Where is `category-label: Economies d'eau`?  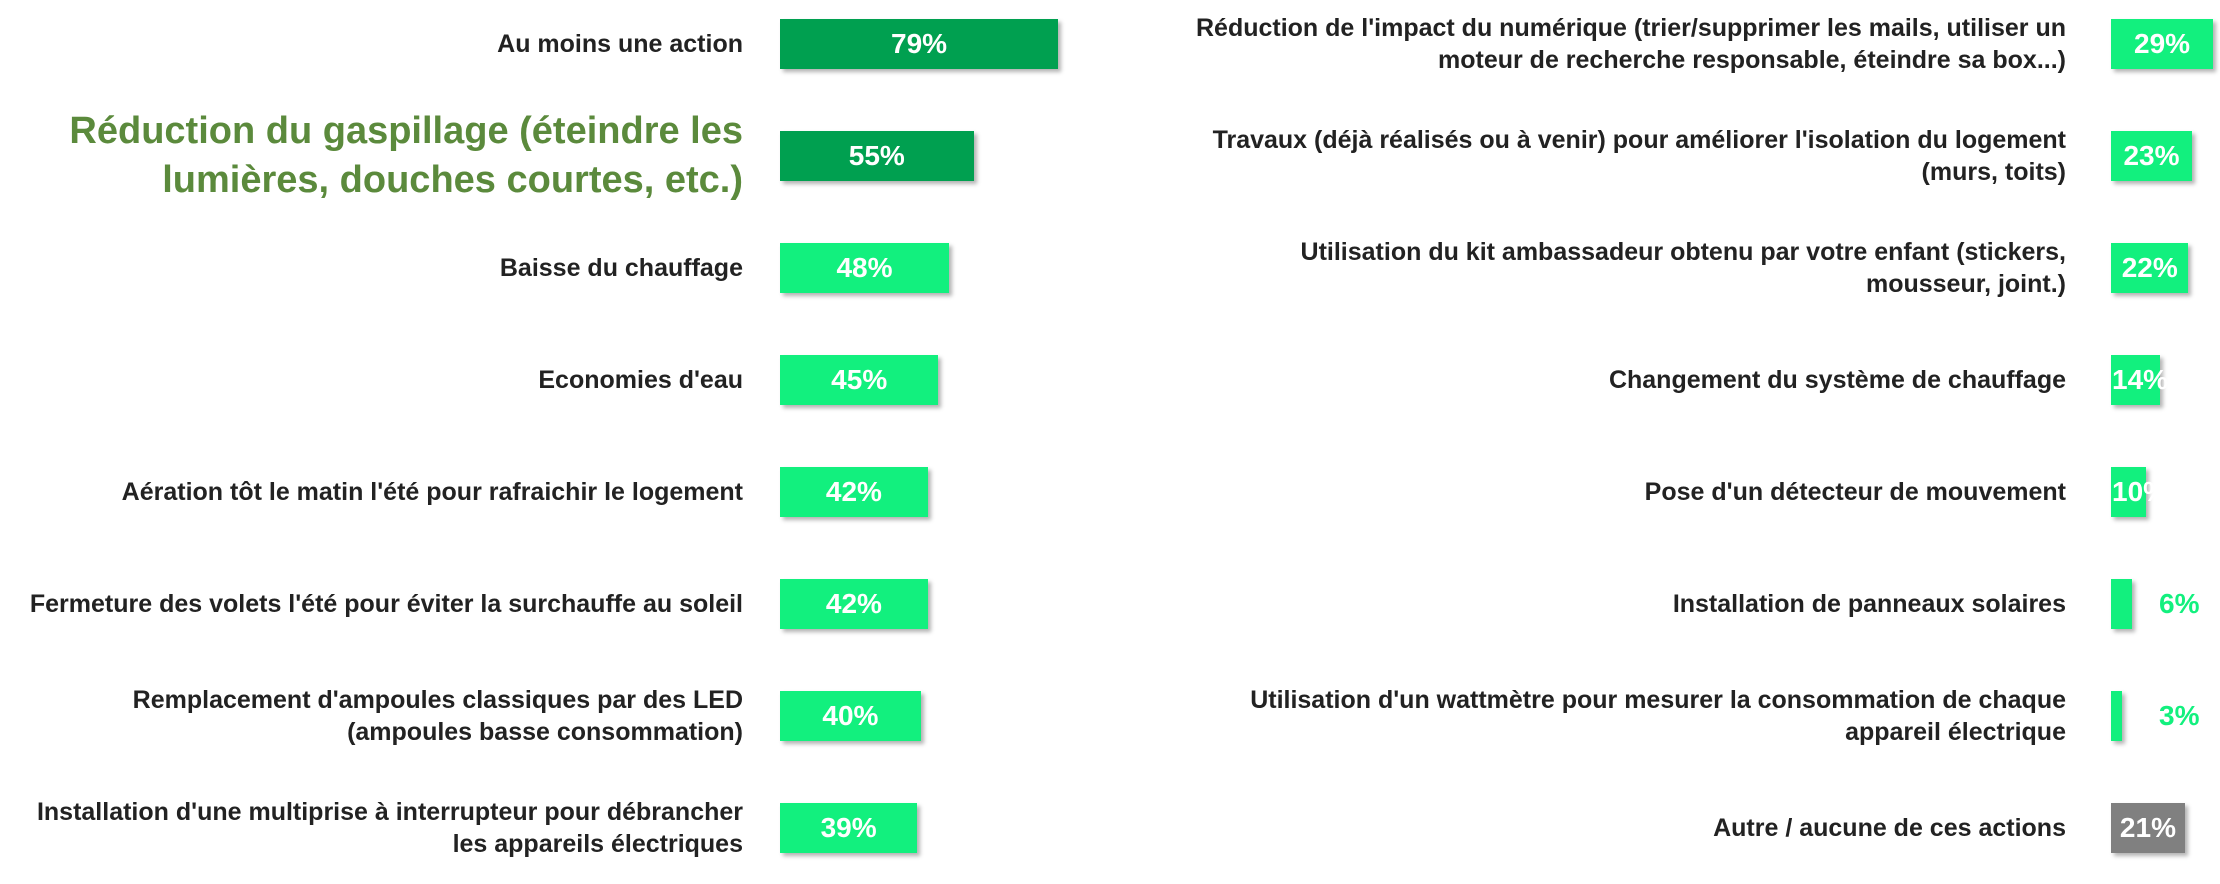
category-label: Economies d'eau is located at coordinates (640, 380).